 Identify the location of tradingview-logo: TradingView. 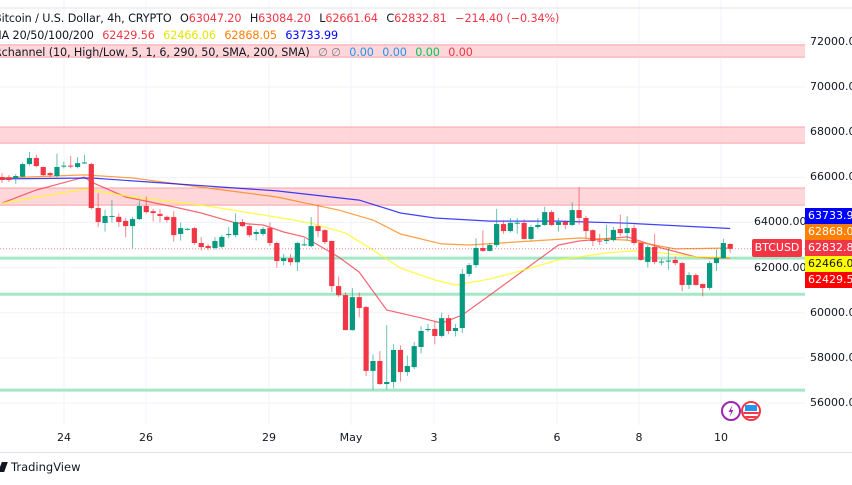
(40, 467).